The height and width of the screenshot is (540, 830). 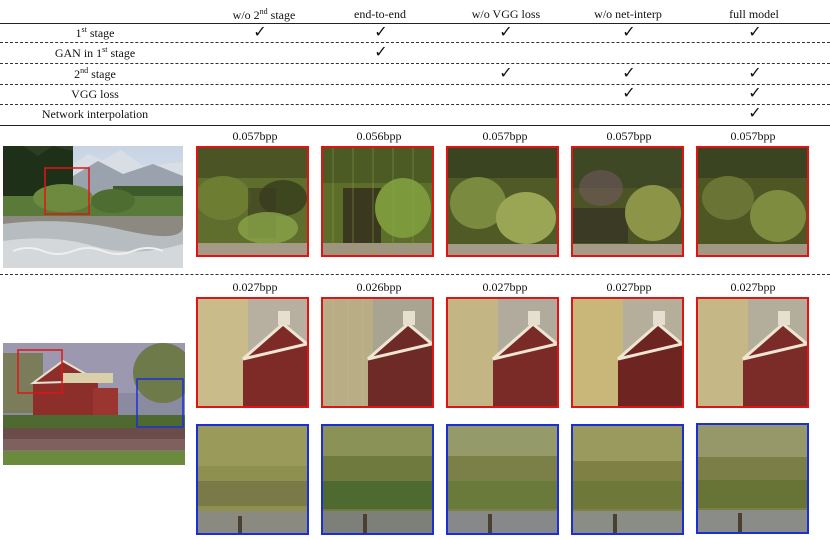 What do you see at coordinates (415, 125) in the screenshot?
I see `table-bottom-rule` at bounding box center [415, 125].